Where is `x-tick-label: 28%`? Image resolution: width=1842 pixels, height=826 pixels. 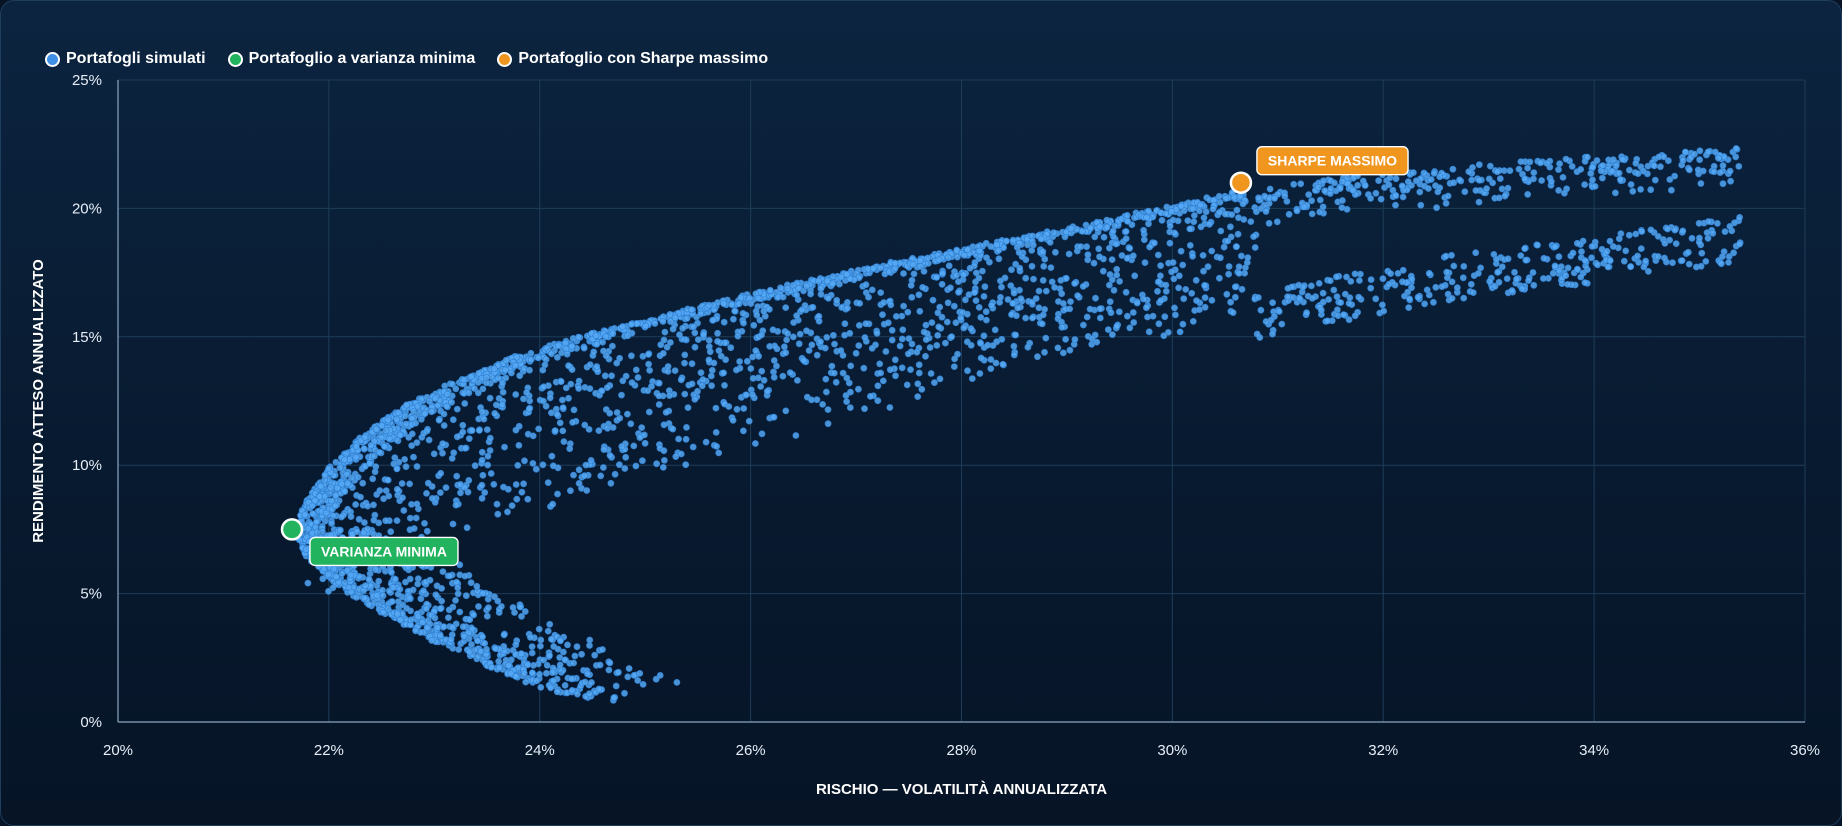
x-tick-label: 28% is located at coordinates (961, 750).